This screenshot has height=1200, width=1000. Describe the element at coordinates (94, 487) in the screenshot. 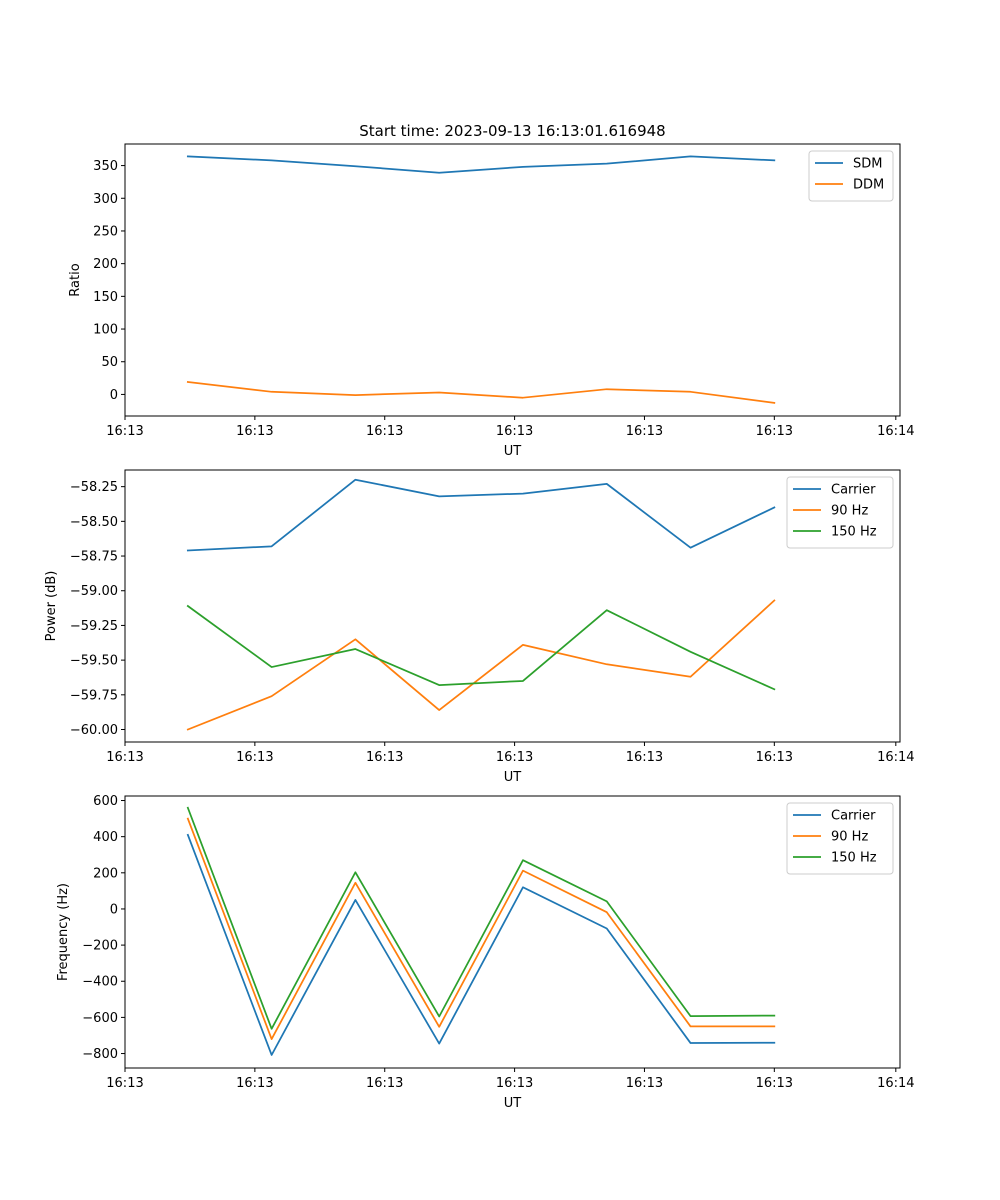

I see `y-tick-label: −58.25` at that location.